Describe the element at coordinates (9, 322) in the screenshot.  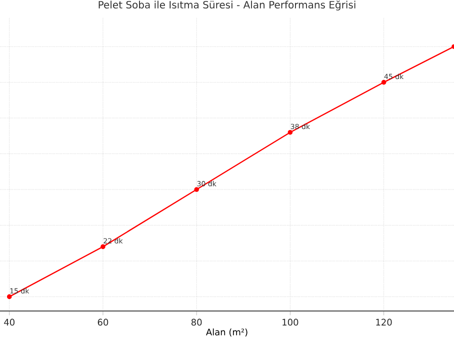
I see `x-tick-label: 40` at that location.